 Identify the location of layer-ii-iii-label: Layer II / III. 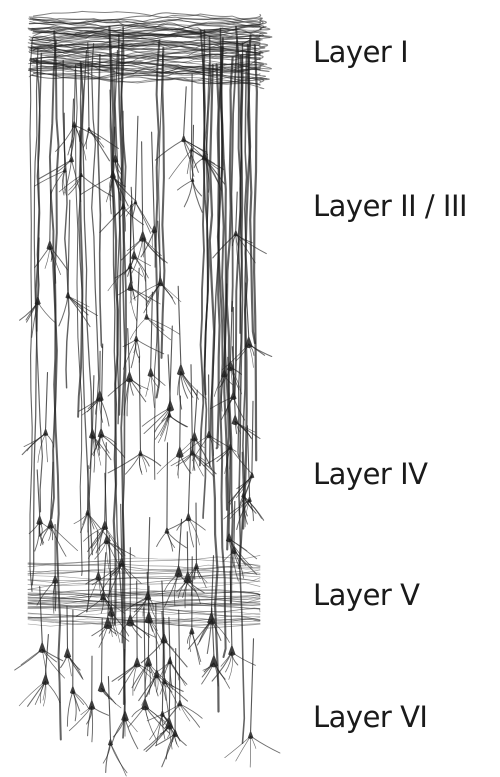
(390, 206).